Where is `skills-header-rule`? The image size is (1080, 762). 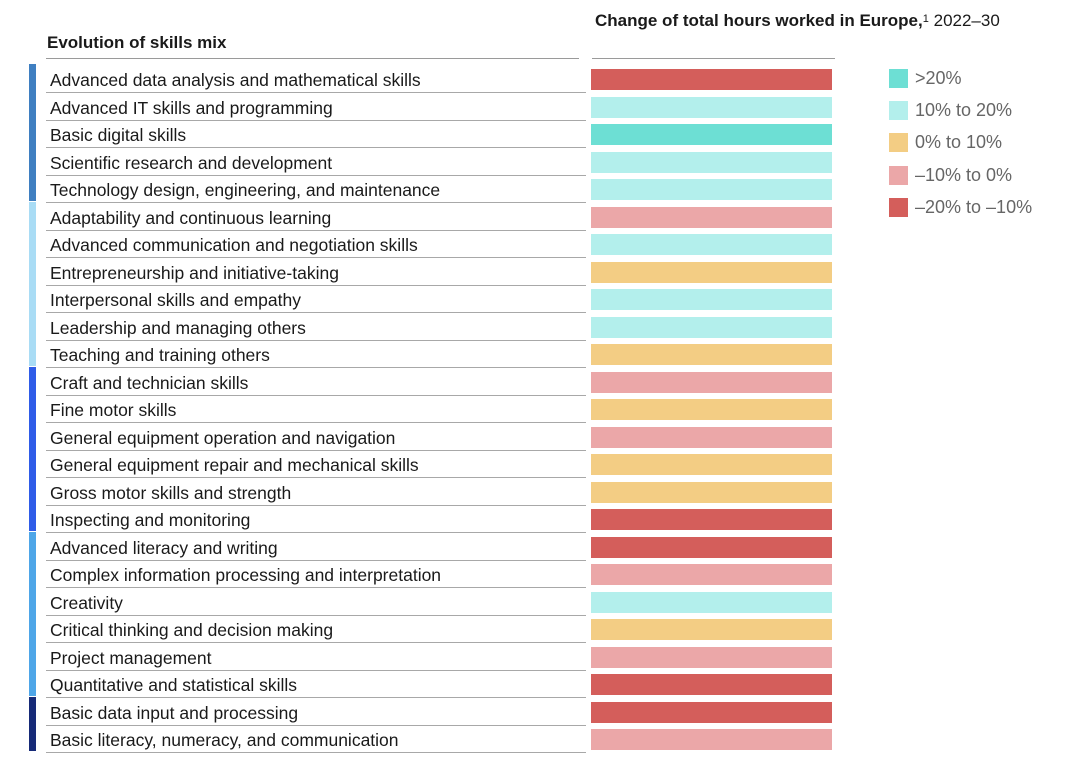 skills-header-rule is located at coordinates (312, 58).